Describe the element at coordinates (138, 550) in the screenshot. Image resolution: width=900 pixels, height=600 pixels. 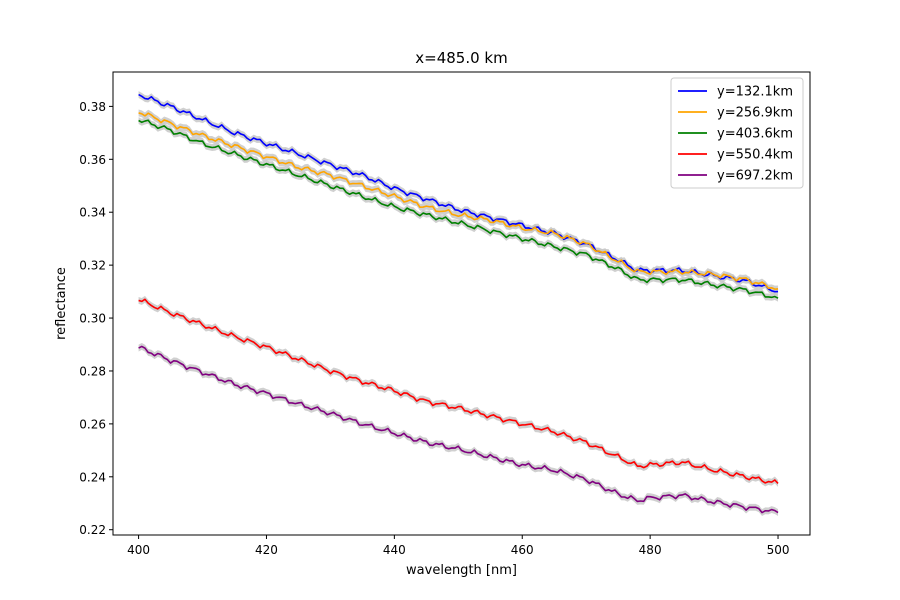
I see `x-tick-label: 400` at that location.